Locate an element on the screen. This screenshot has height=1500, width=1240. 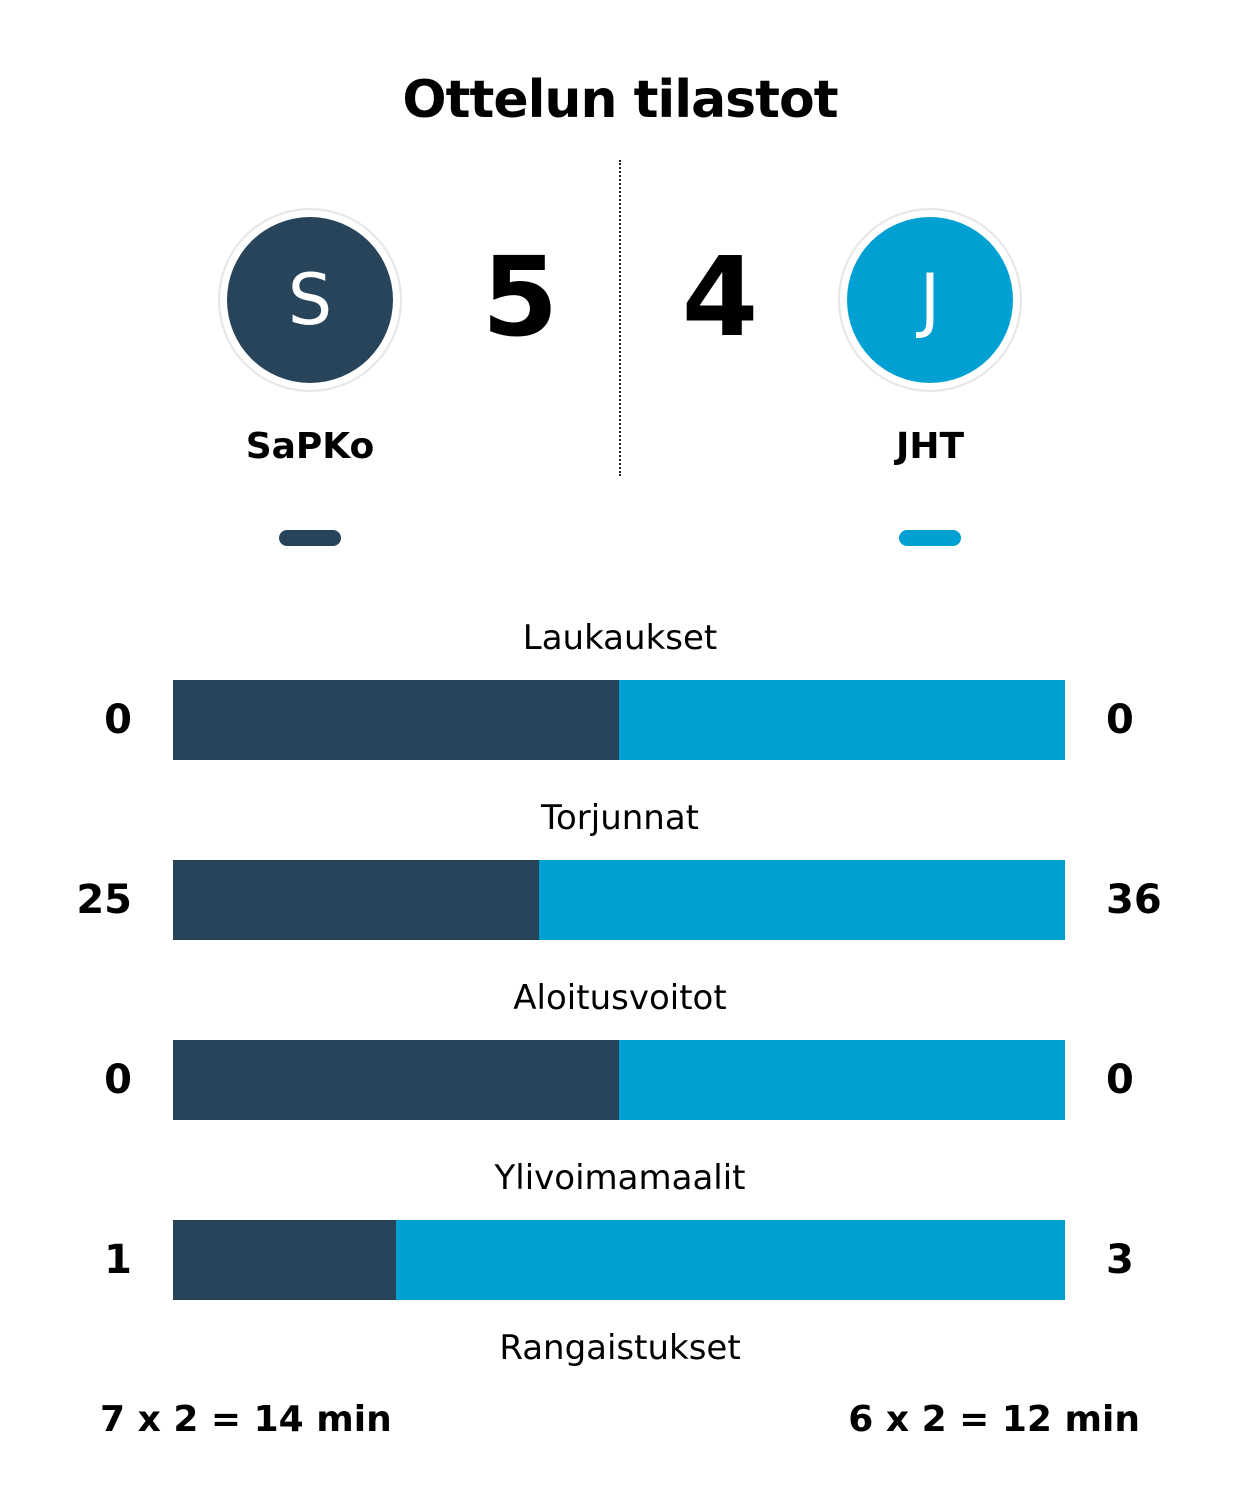
stat-label: Laukaukset is located at coordinates (620, 638).